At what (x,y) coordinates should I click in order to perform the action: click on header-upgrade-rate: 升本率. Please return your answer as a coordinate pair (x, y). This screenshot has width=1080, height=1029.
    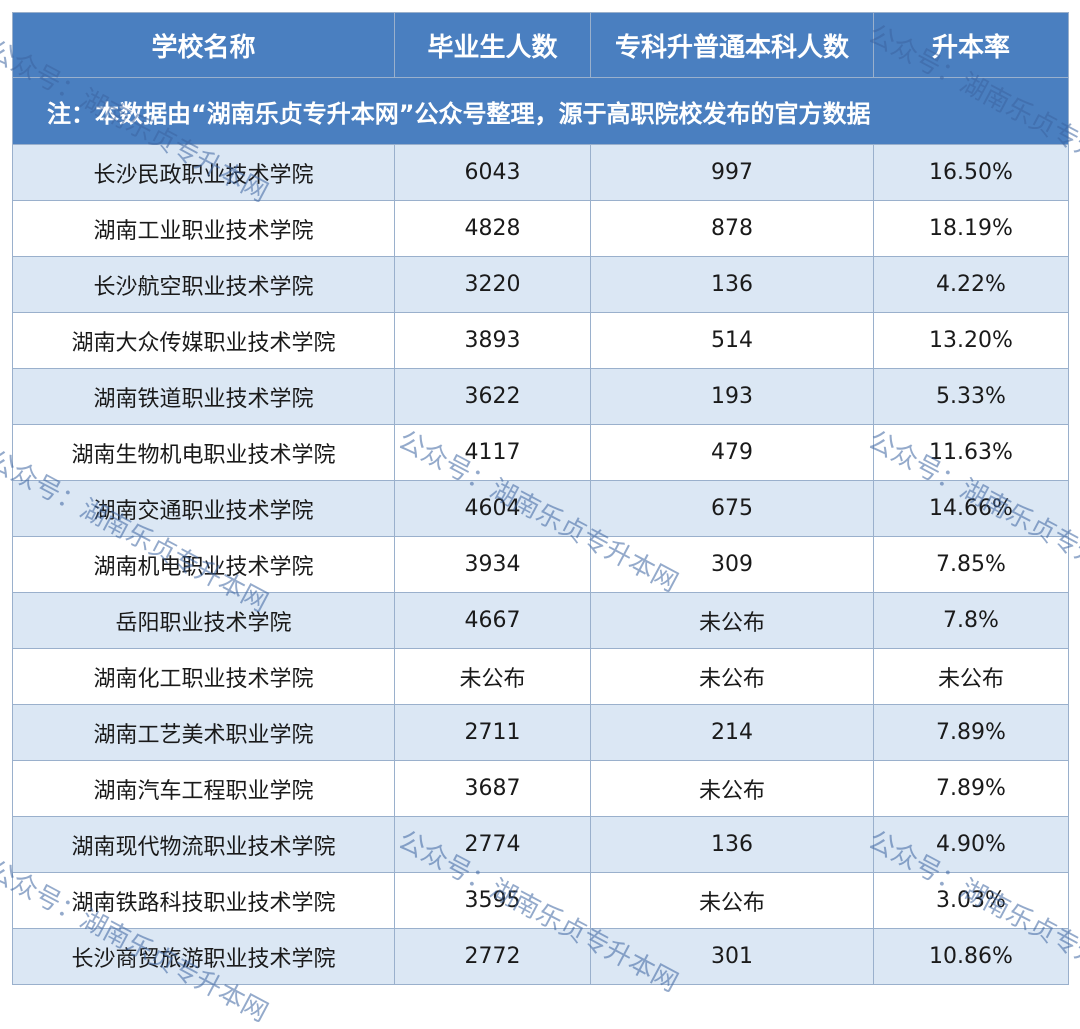
    Looking at the image, I should click on (971, 45).